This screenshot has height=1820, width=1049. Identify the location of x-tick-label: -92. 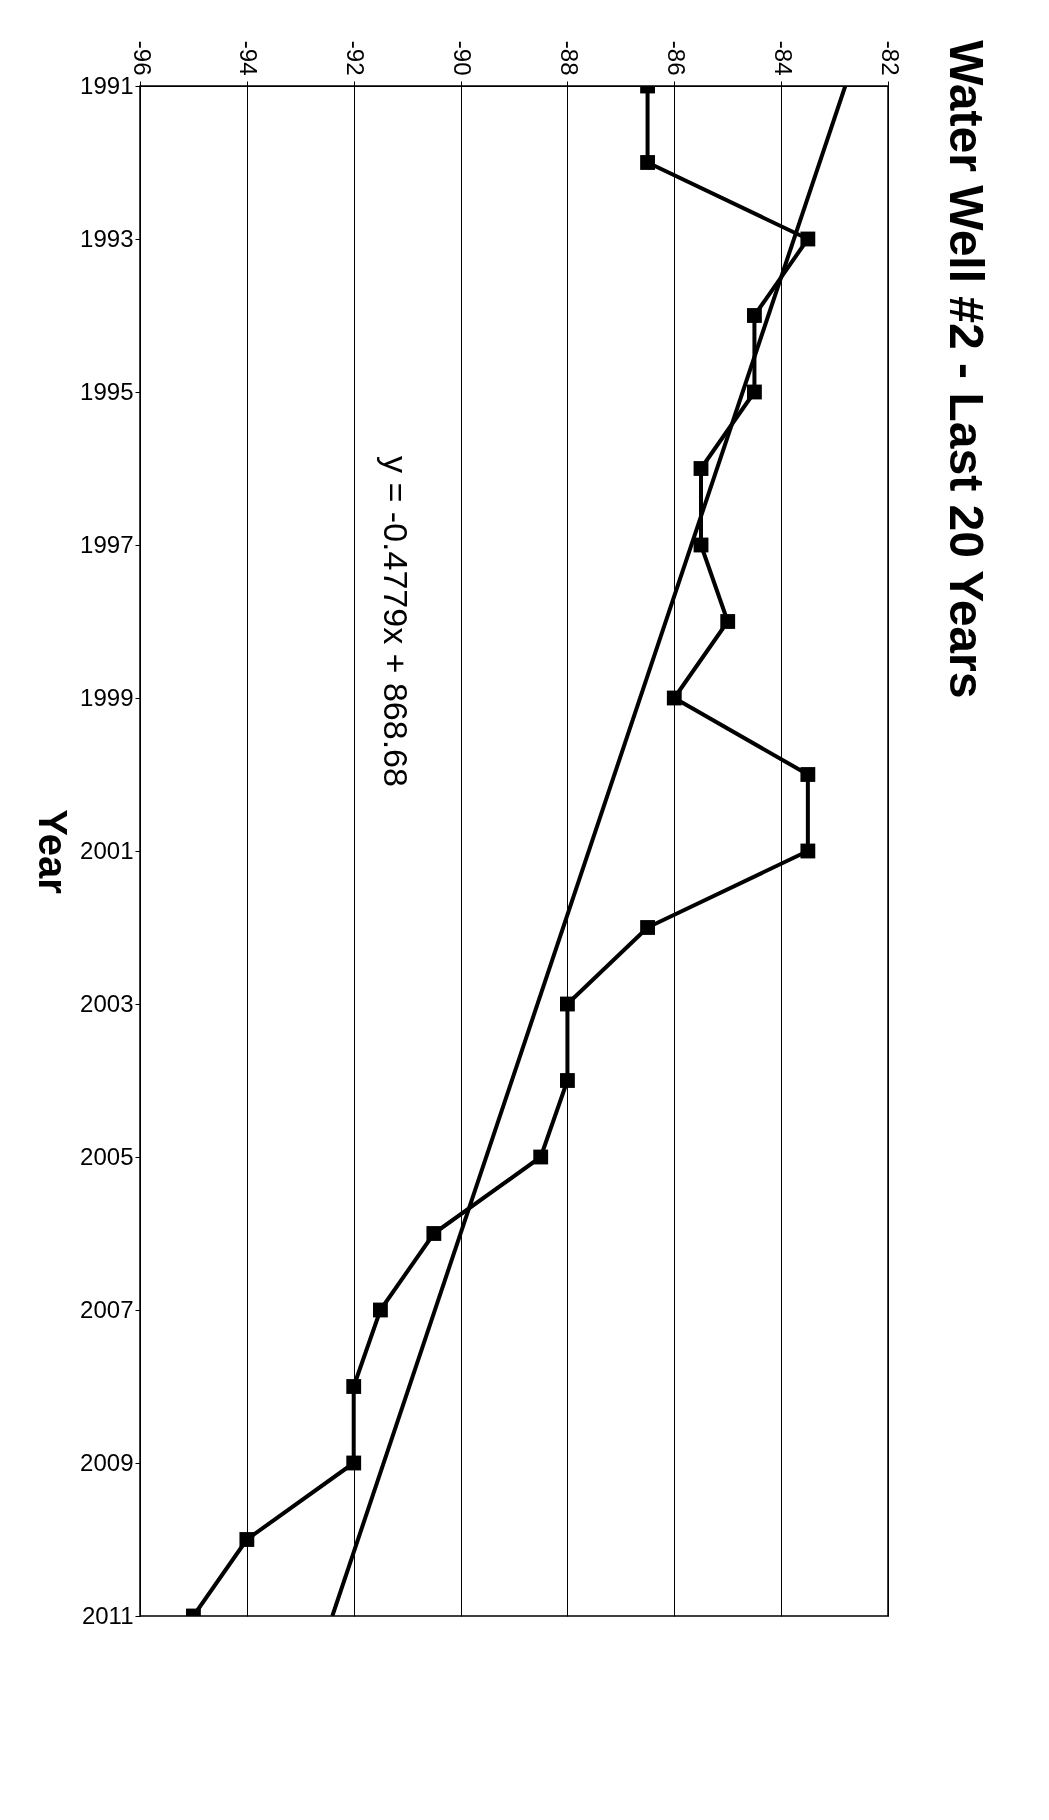
(356, 58).